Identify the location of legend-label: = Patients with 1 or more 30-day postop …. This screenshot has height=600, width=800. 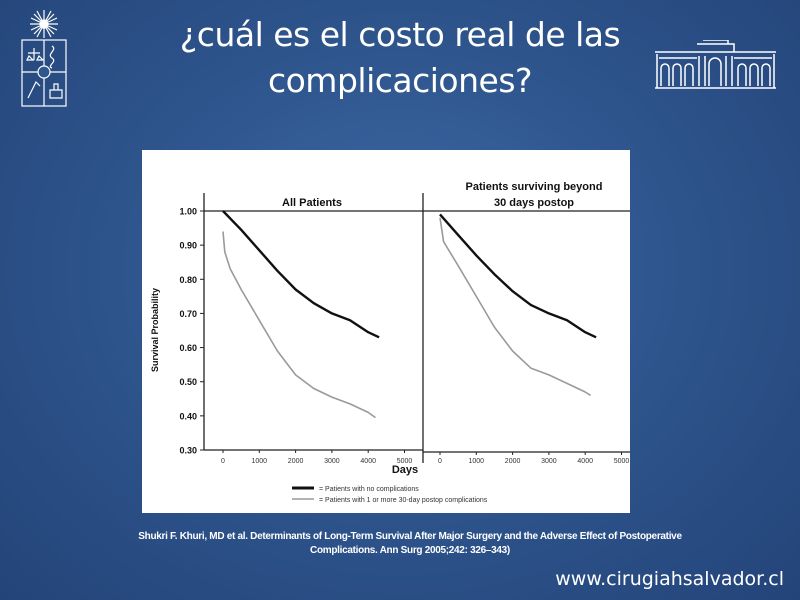
(403, 500).